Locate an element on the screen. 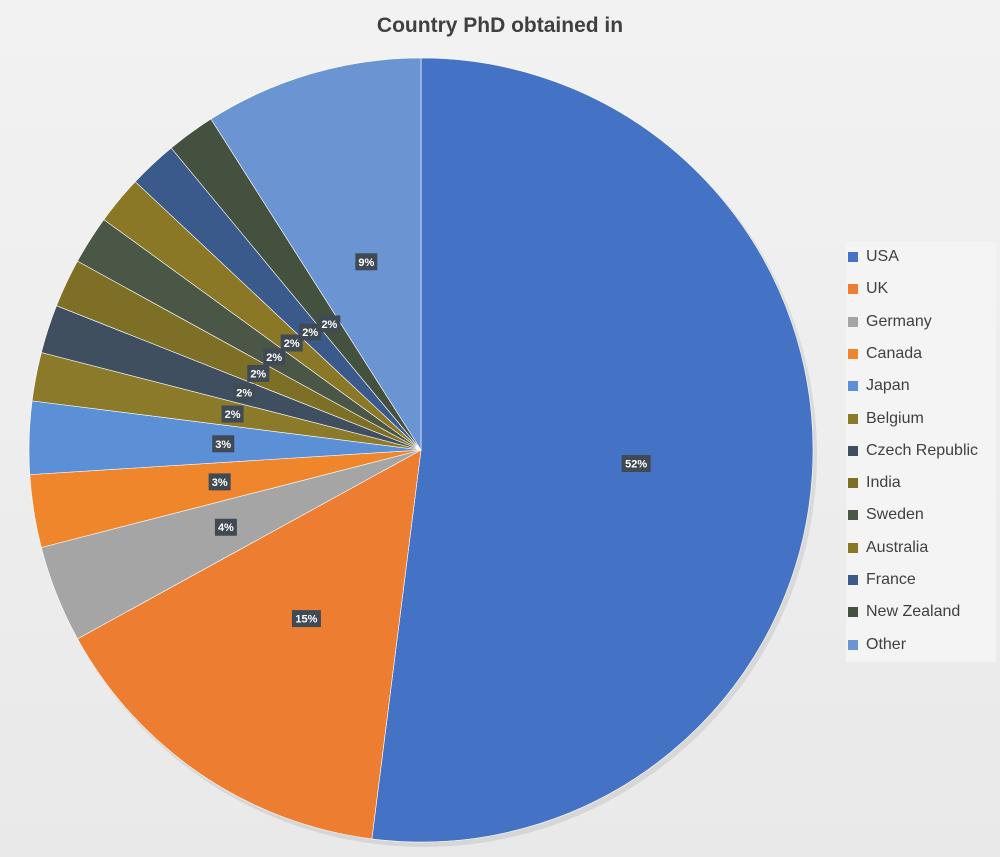 Image resolution: width=1000 pixels, height=857 pixels. legend-item-czech-republic: Czech Republic is located at coordinates (913, 451).